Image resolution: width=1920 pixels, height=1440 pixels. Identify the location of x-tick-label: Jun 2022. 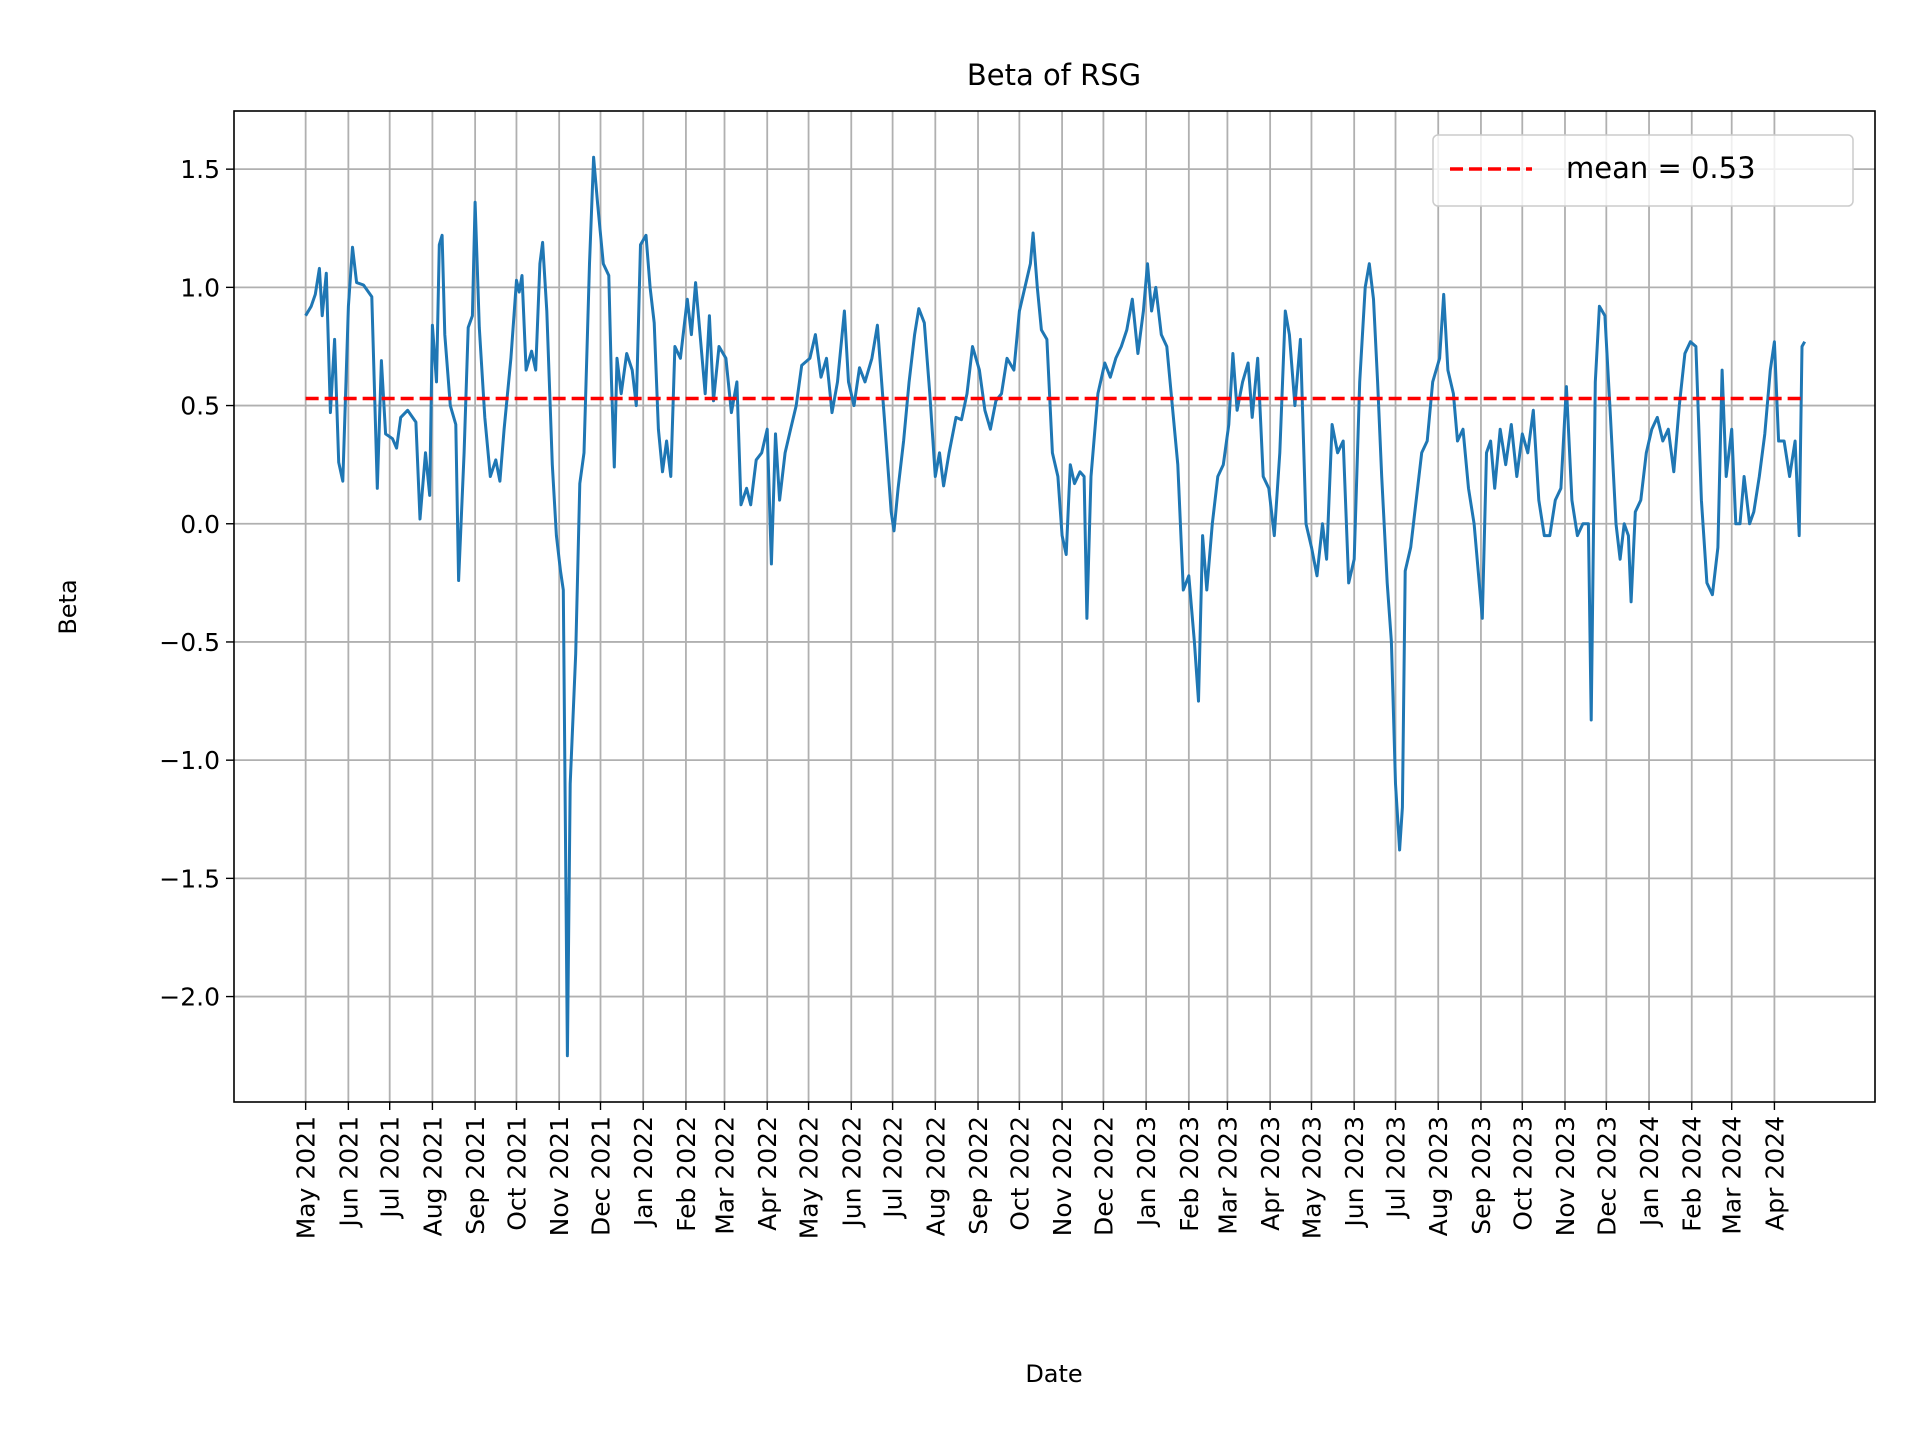
(851, 1172).